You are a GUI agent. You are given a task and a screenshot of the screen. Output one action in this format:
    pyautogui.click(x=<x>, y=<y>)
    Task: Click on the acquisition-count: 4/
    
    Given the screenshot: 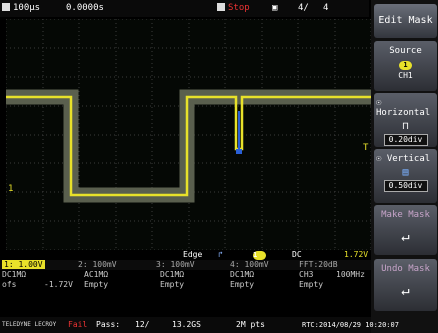 What is the action you would take?
    pyautogui.click(x=303, y=8)
    